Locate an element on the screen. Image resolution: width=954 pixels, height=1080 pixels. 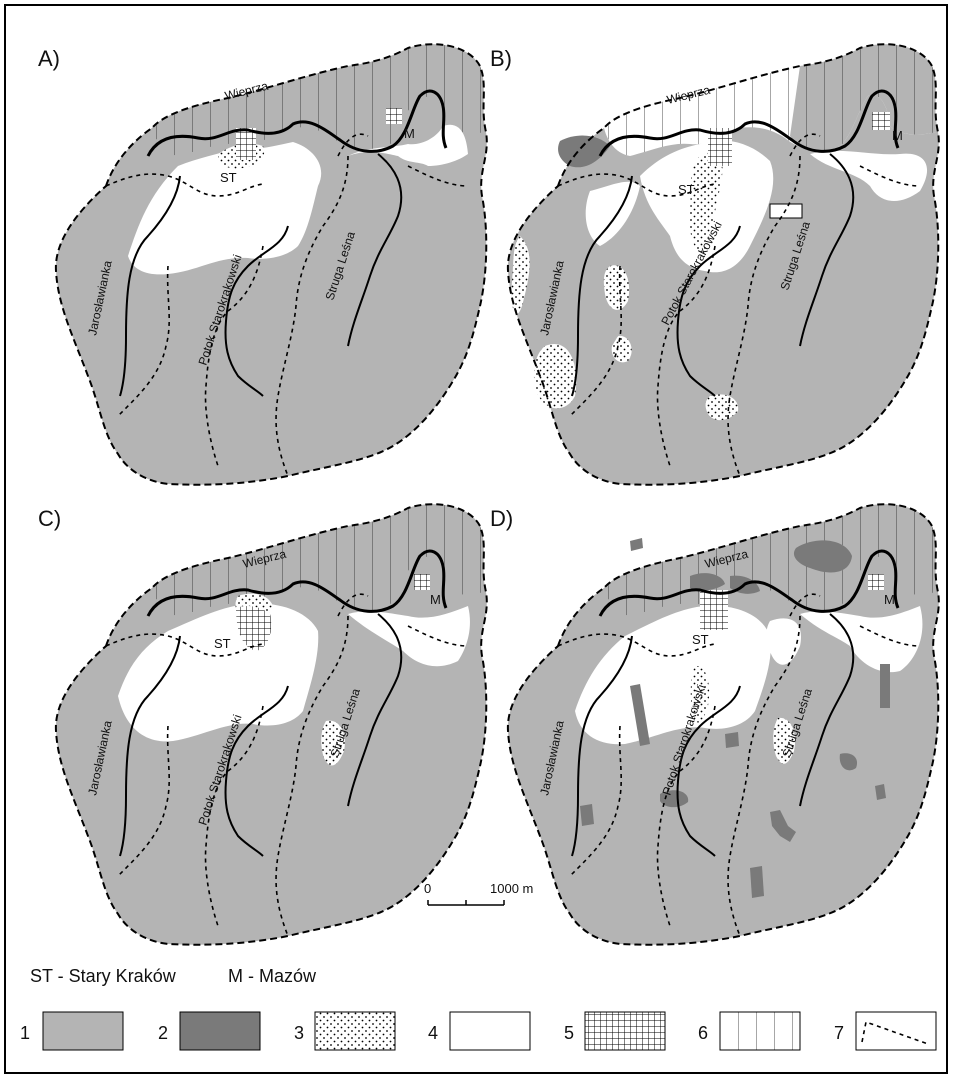
legend-item-7: 7 is located at coordinates (885, 1031).